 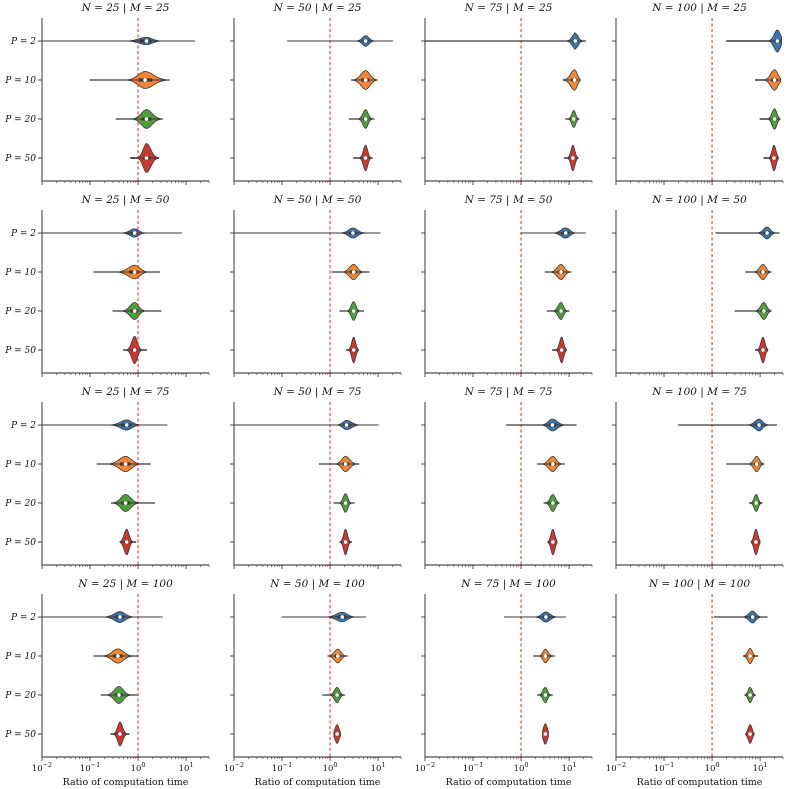 I want to click on panel-title: N = 50 | M = 50, so click(x=317, y=200).